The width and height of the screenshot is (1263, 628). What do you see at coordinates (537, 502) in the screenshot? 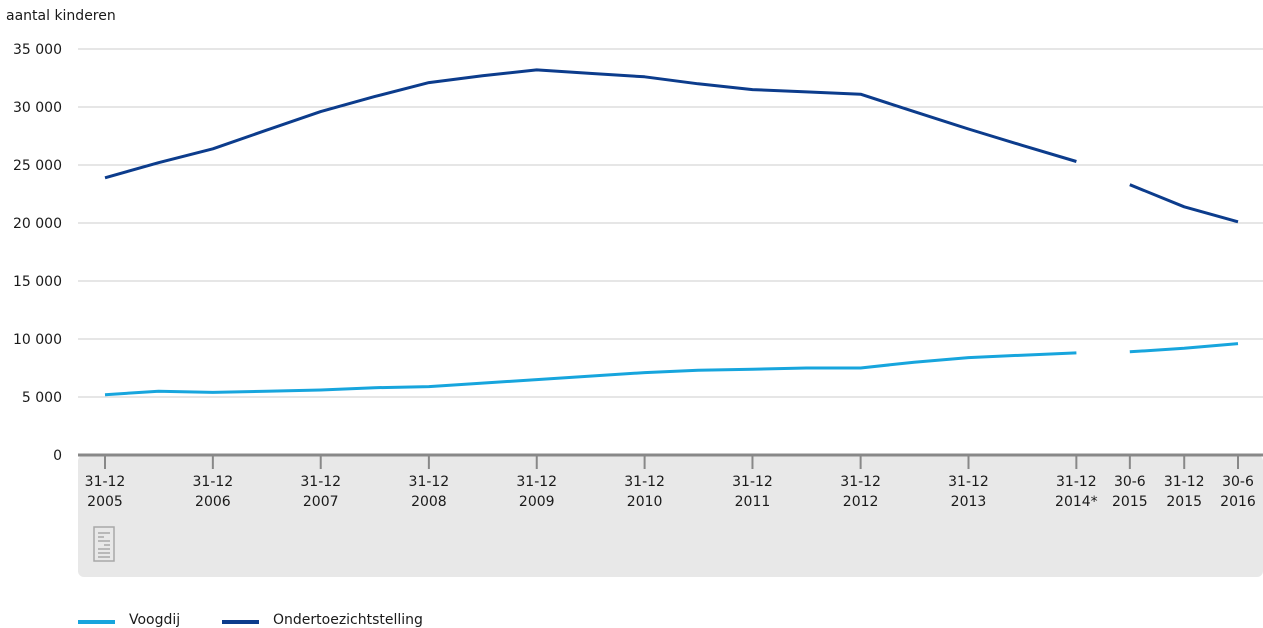
I see `x-tick-label: 2009` at bounding box center [537, 502].